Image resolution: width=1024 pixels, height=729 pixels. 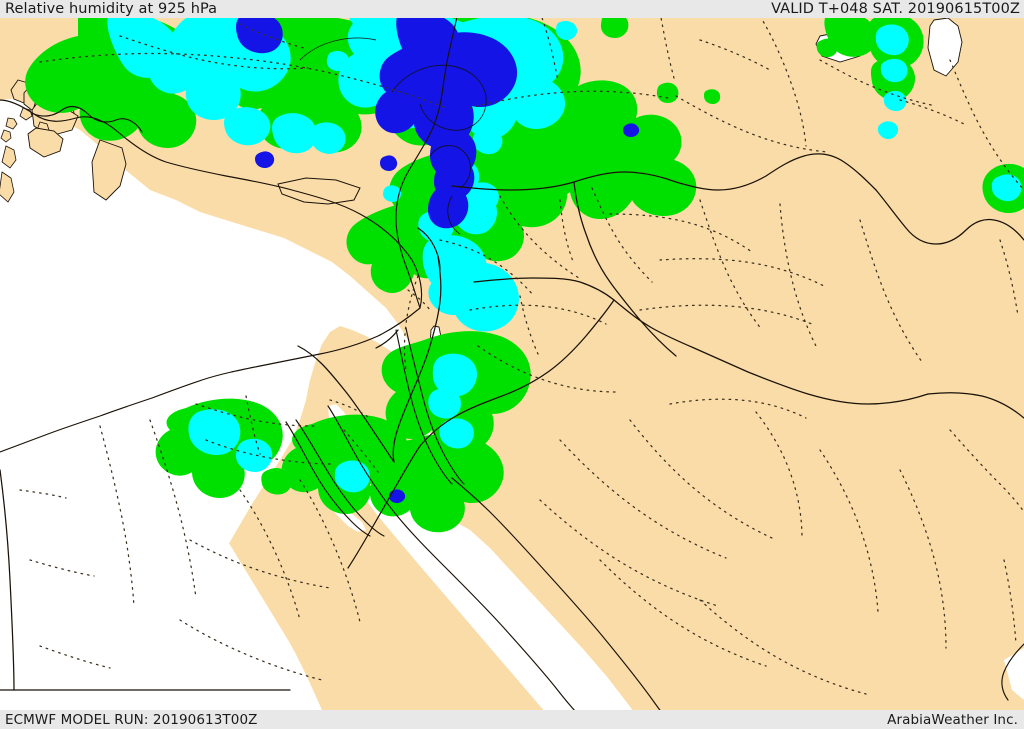 What do you see at coordinates (975, 405) in the screenshot?
I see `border-saudi-kuwait` at bounding box center [975, 405].